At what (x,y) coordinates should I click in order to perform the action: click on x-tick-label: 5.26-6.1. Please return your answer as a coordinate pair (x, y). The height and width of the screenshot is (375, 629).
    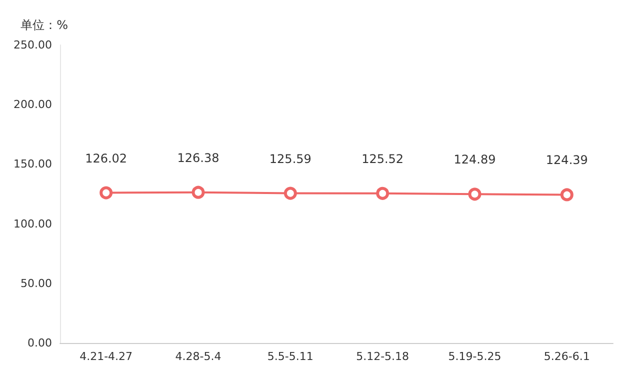
    Looking at the image, I should click on (567, 356).